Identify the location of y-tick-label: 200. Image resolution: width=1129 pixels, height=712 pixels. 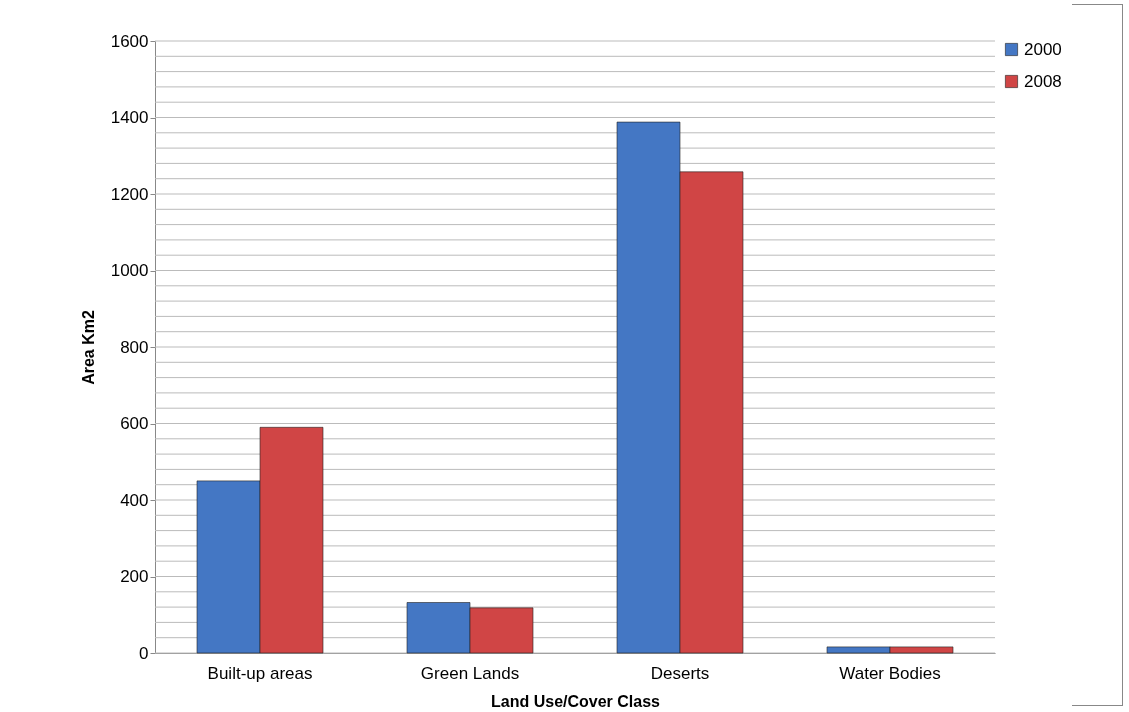
(134, 576).